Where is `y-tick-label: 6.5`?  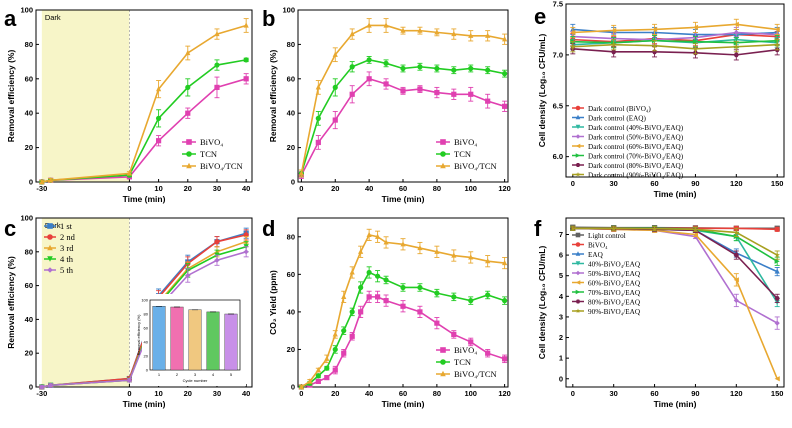
y-tick-label: 6.5 is located at coordinates (558, 105).